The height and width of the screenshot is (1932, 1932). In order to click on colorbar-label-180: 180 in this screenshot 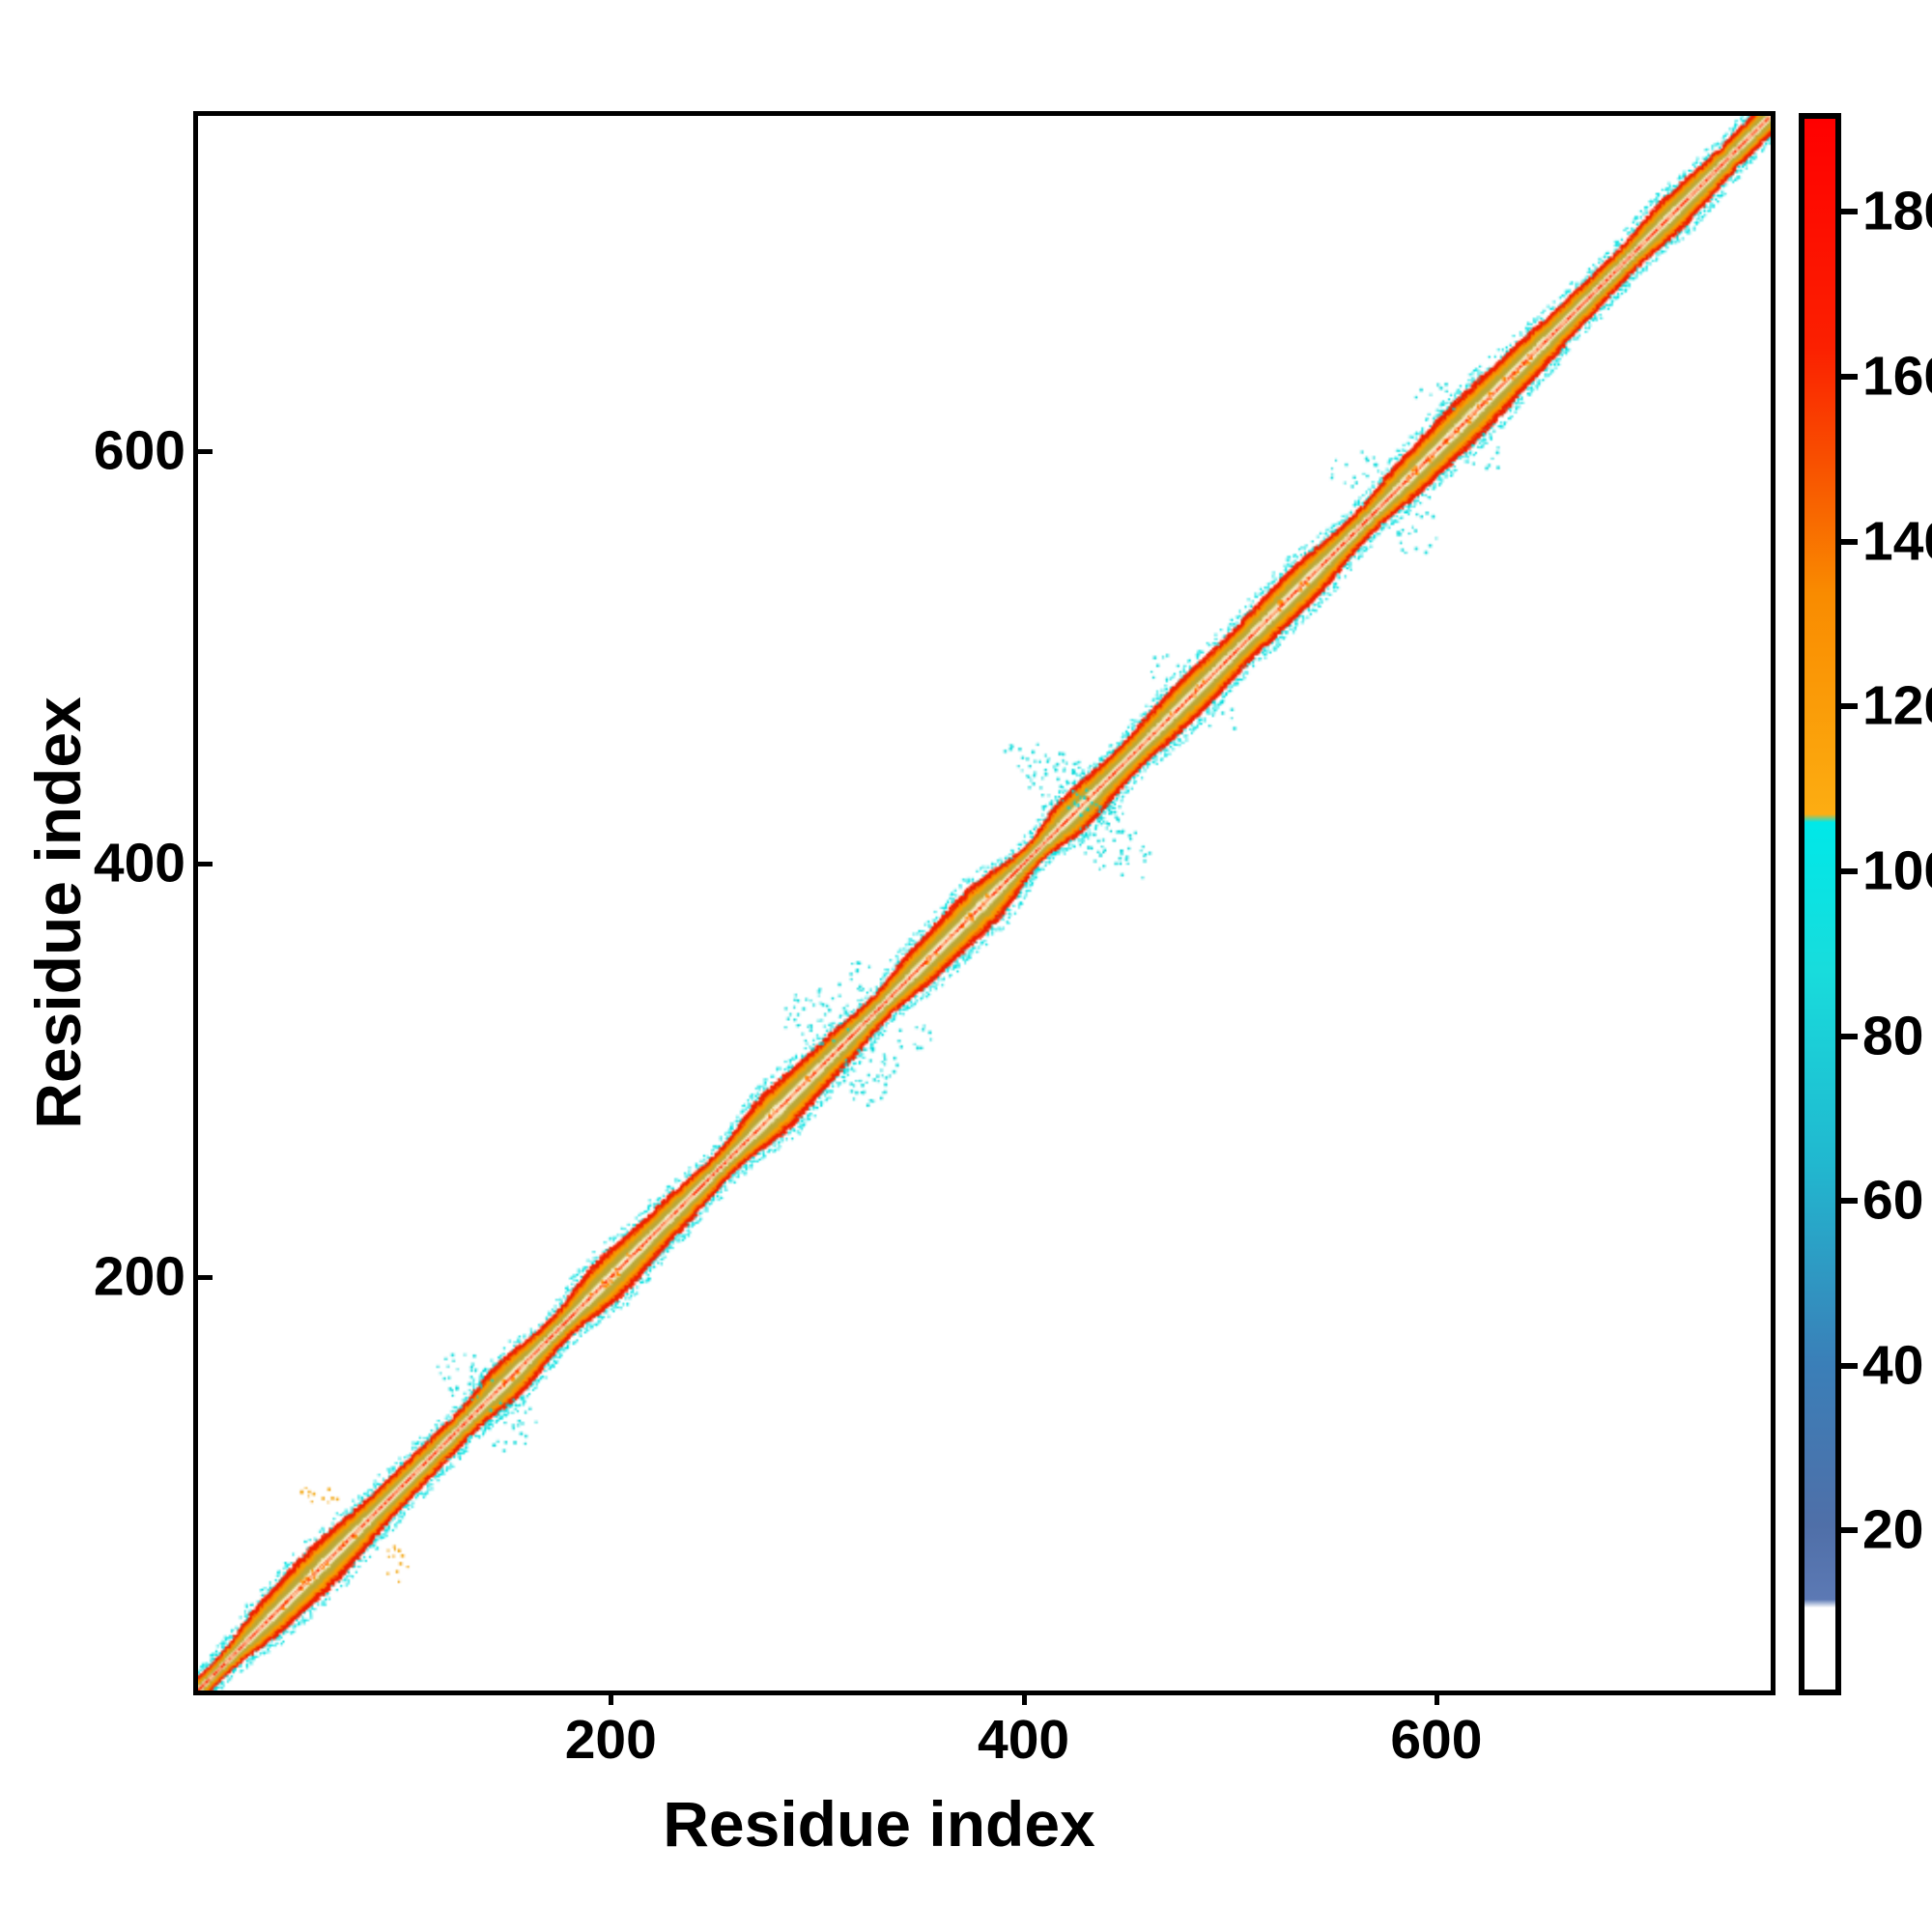, I will do `click(1897, 211)`.